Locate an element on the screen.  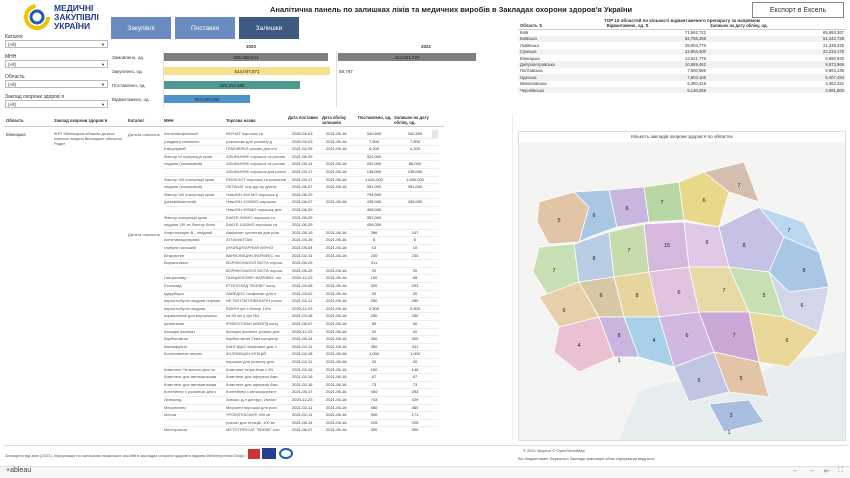
header-inn: МНН is located at coordinates (169, 120).